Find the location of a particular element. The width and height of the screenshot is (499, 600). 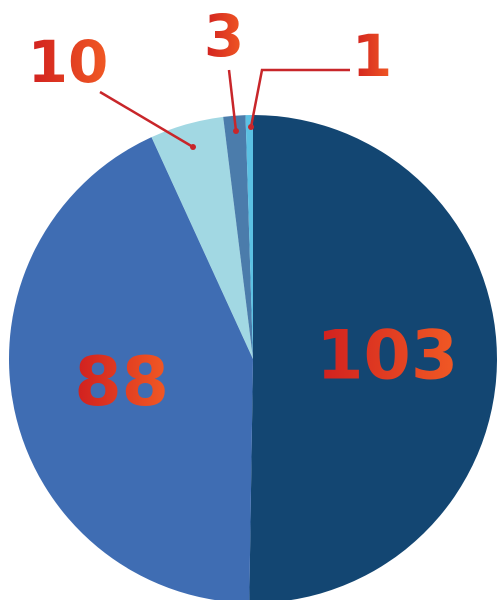

data-label: 103 is located at coordinates (387, 356).